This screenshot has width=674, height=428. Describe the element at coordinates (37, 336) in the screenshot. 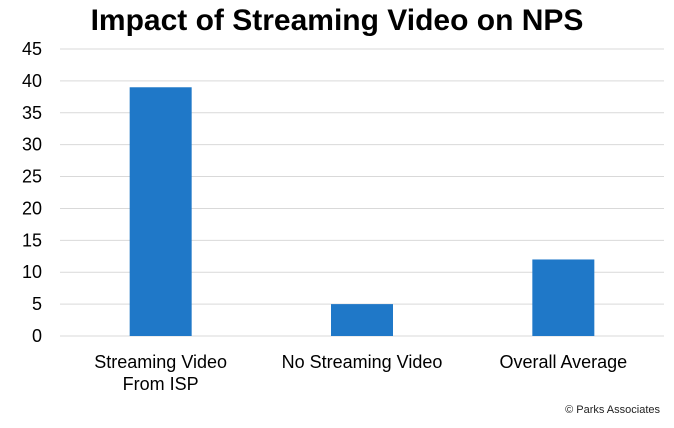

I see `y-tick-label: 0` at that location.